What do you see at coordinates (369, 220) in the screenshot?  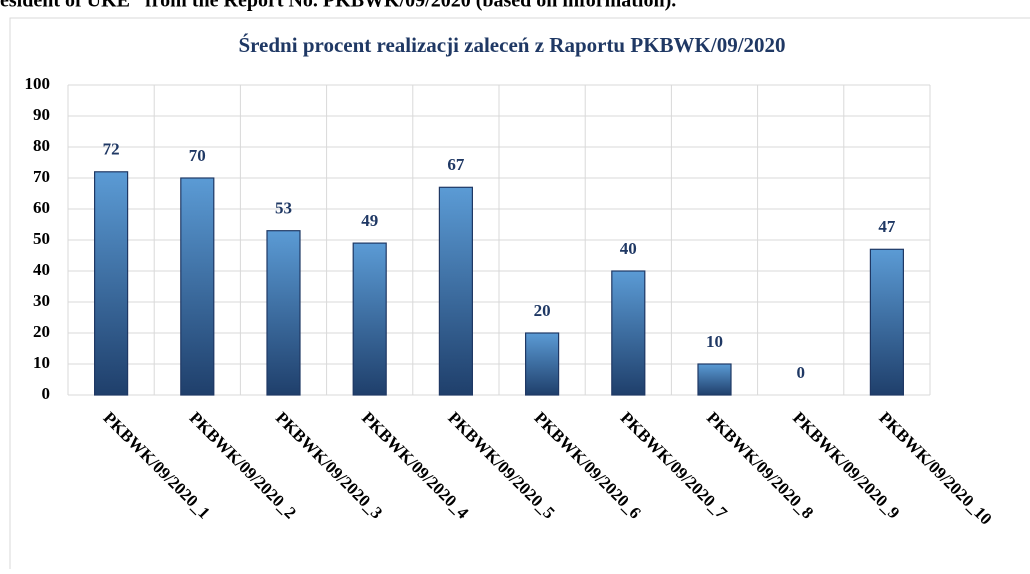 I see `data-label: 49` at bounding box center [369, 220].